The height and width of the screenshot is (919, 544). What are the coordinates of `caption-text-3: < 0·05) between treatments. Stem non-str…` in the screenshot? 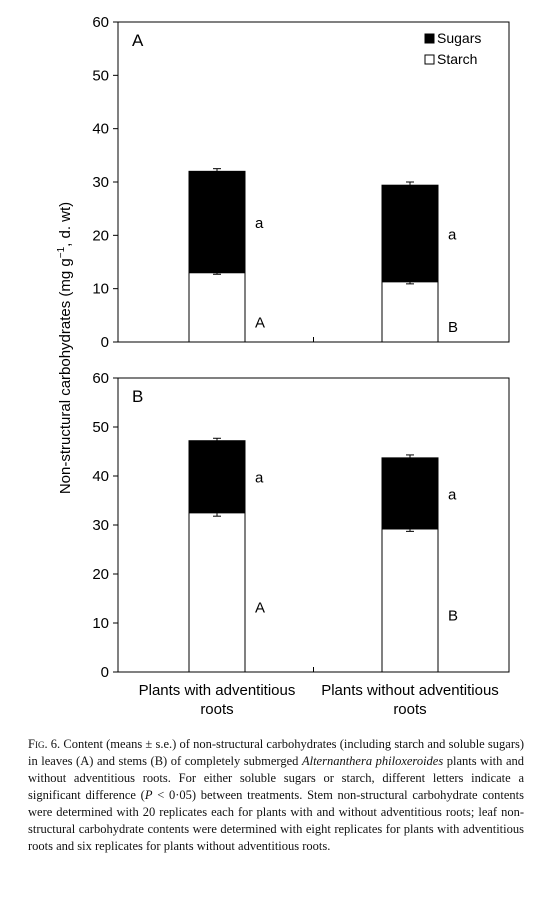 It's located at (276, 820).